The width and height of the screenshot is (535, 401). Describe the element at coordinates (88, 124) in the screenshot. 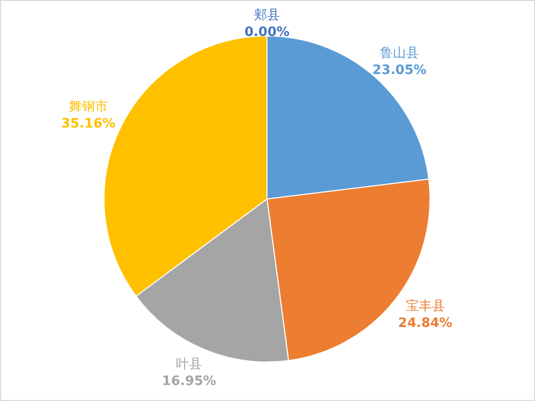

I see `data-label: 35.16%` at that location.